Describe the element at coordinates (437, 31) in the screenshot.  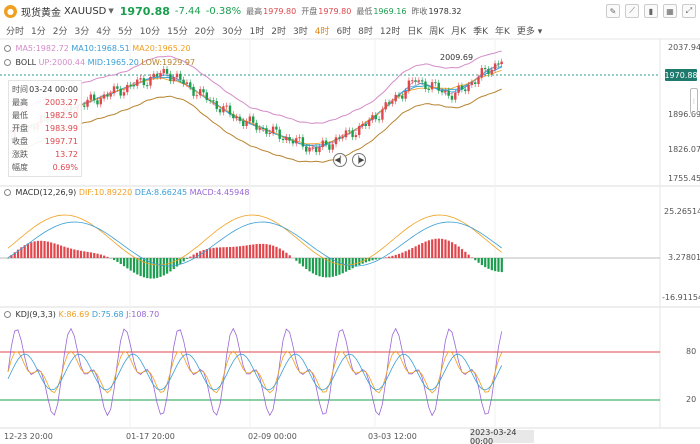
I see `period-tab-18: 周K` at that location.